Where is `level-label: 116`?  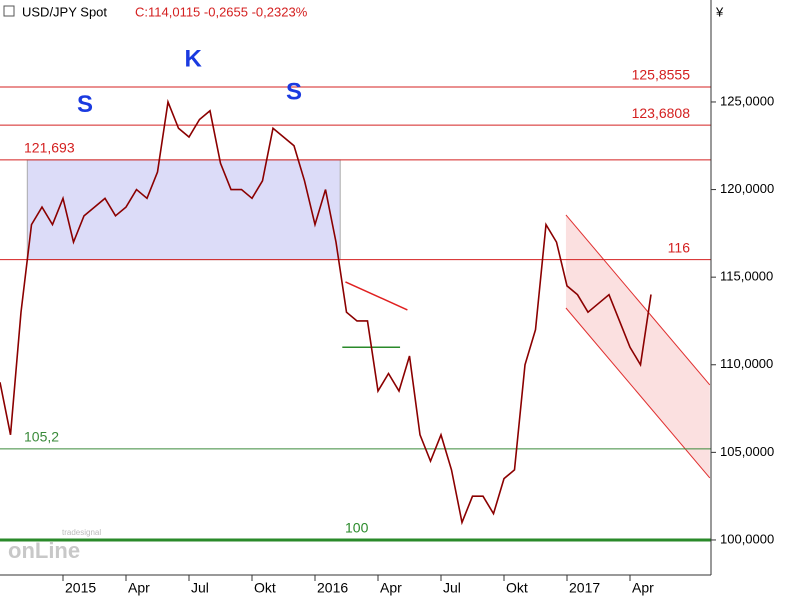 level-label: 116 is located at coordinates (679, 247).